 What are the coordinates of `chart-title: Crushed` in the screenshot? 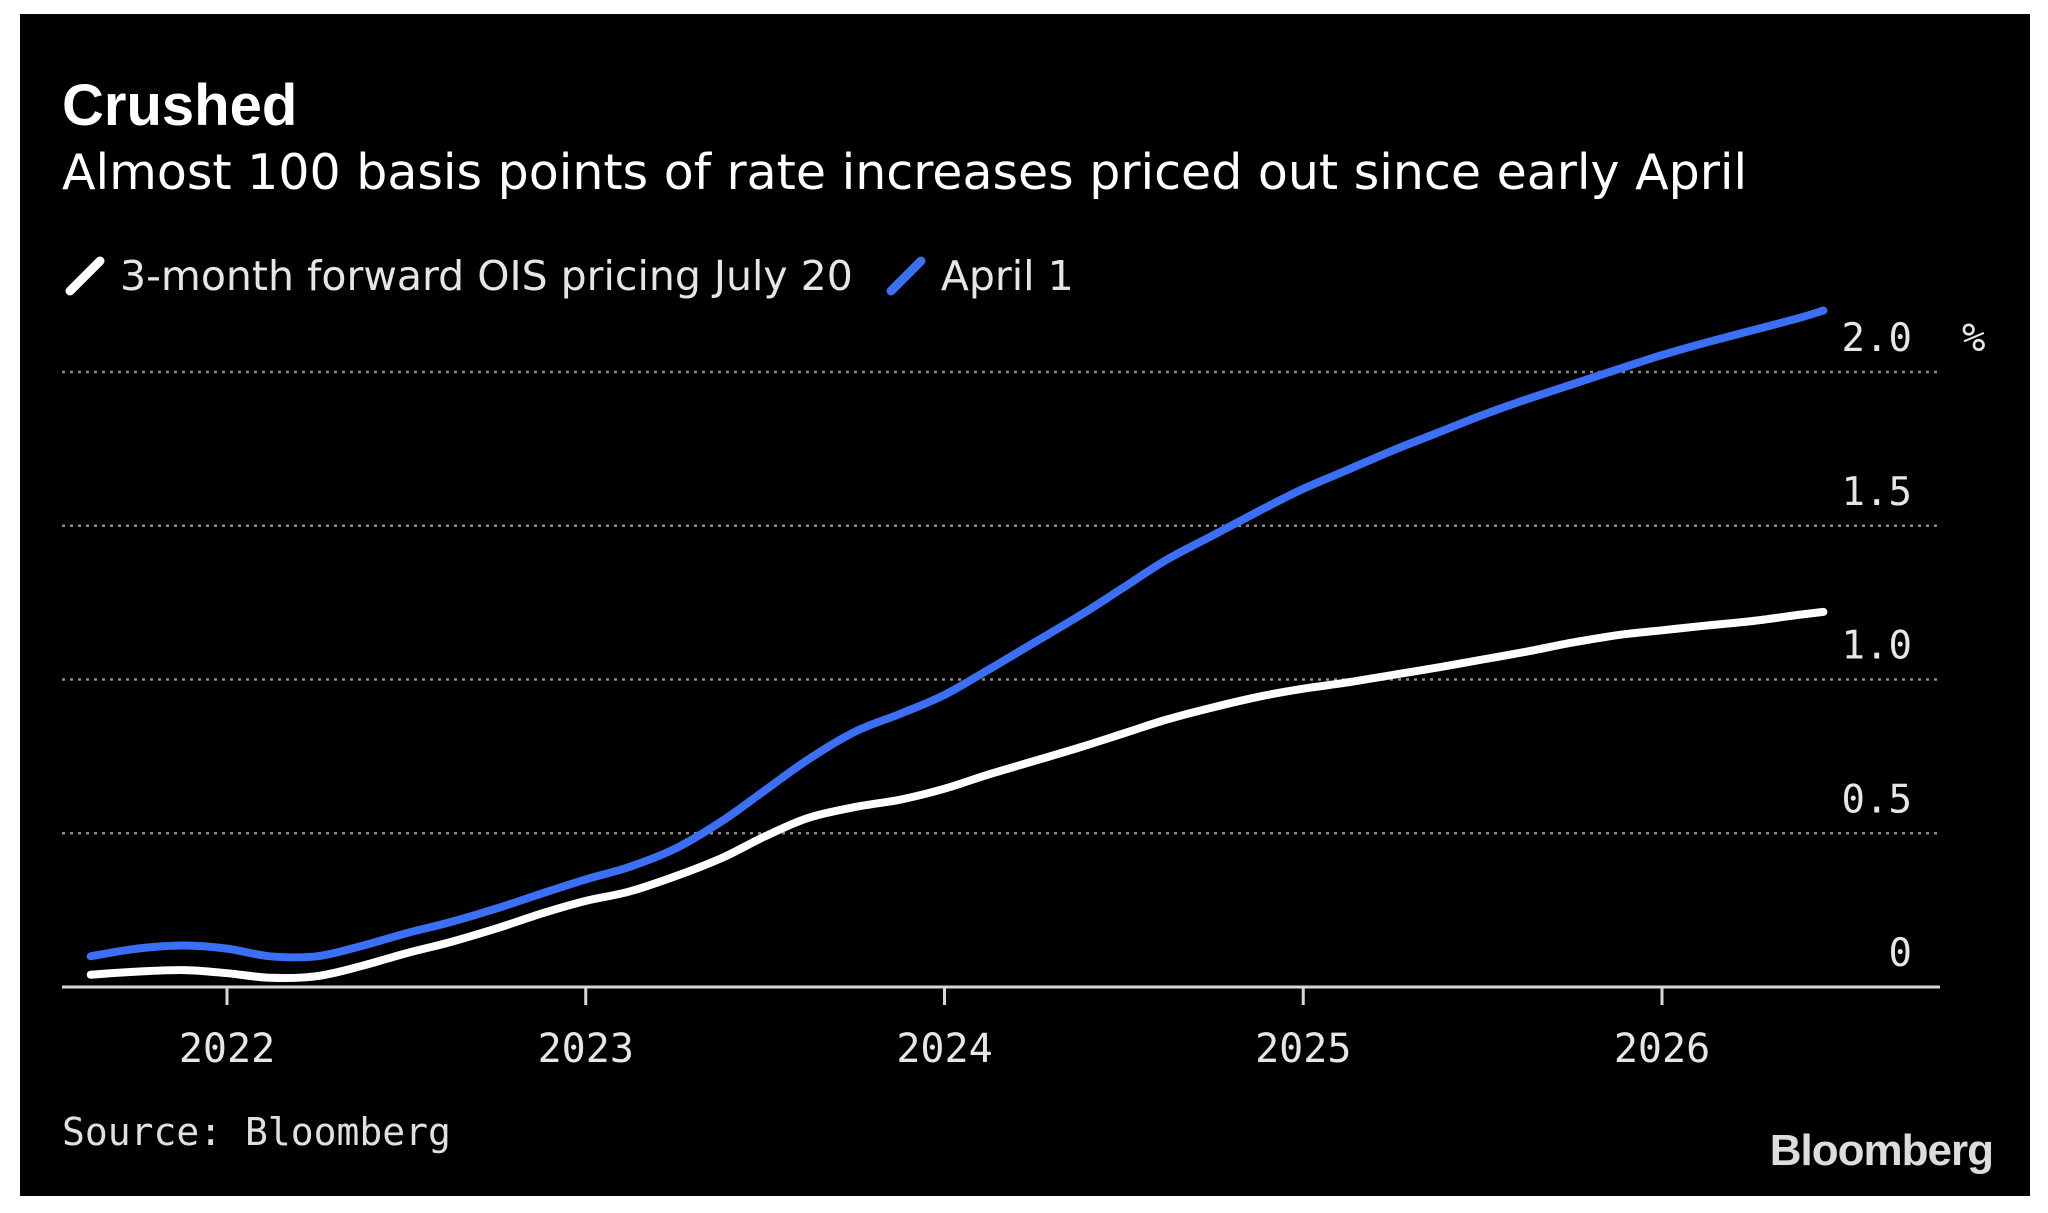 It's located at (180, 105).